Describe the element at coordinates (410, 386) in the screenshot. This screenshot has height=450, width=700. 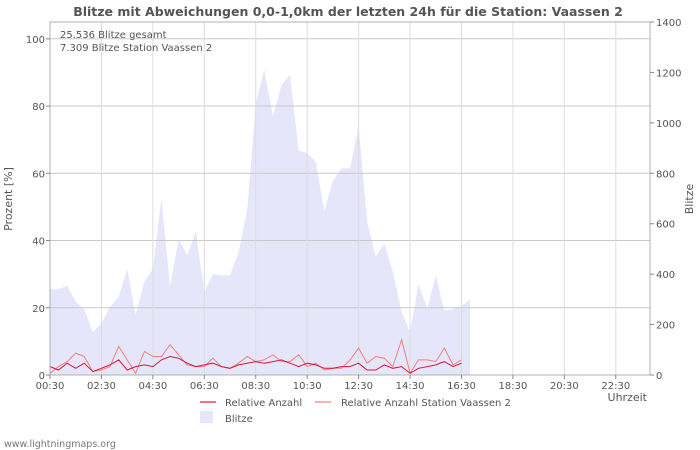
I see `x-tick-label: 14:30` at that location.